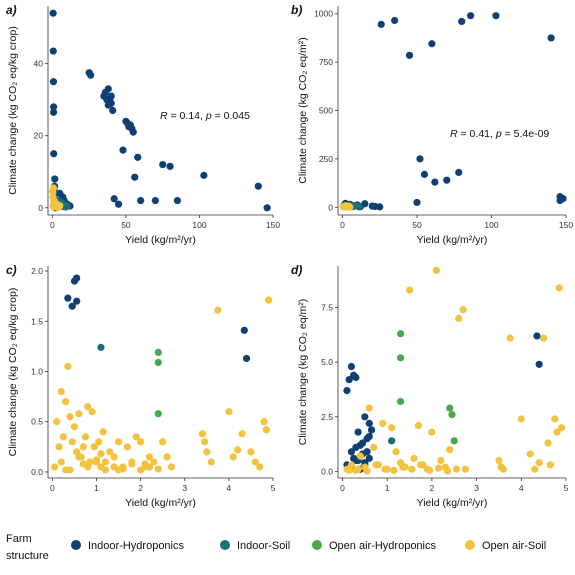 This screenshot has height=575, width=575. What do you see at coordinates (37, 321) in the screenshot?
I see `y-tick-label: 1.5` at bounding box center [37, 321].